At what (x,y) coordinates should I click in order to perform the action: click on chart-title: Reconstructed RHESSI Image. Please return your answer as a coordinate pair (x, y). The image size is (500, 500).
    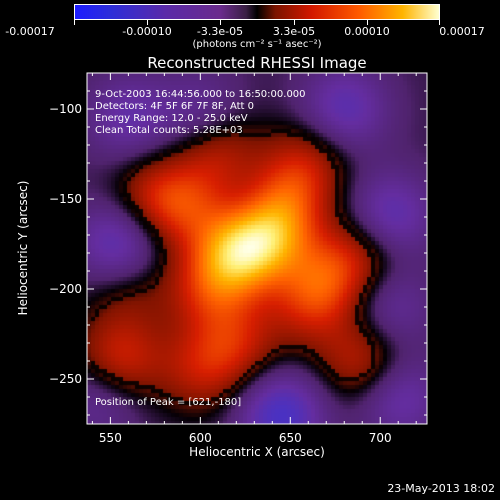
    Looking at the image, I should click on (257, 63).